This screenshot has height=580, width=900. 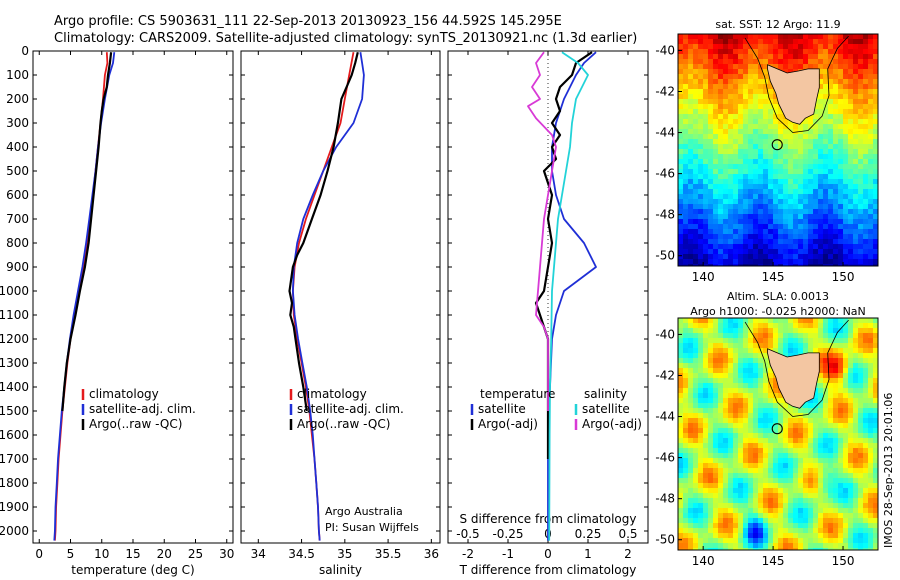 I want to click on temperature-xtick-label: 30, so click(x=226, y=554).